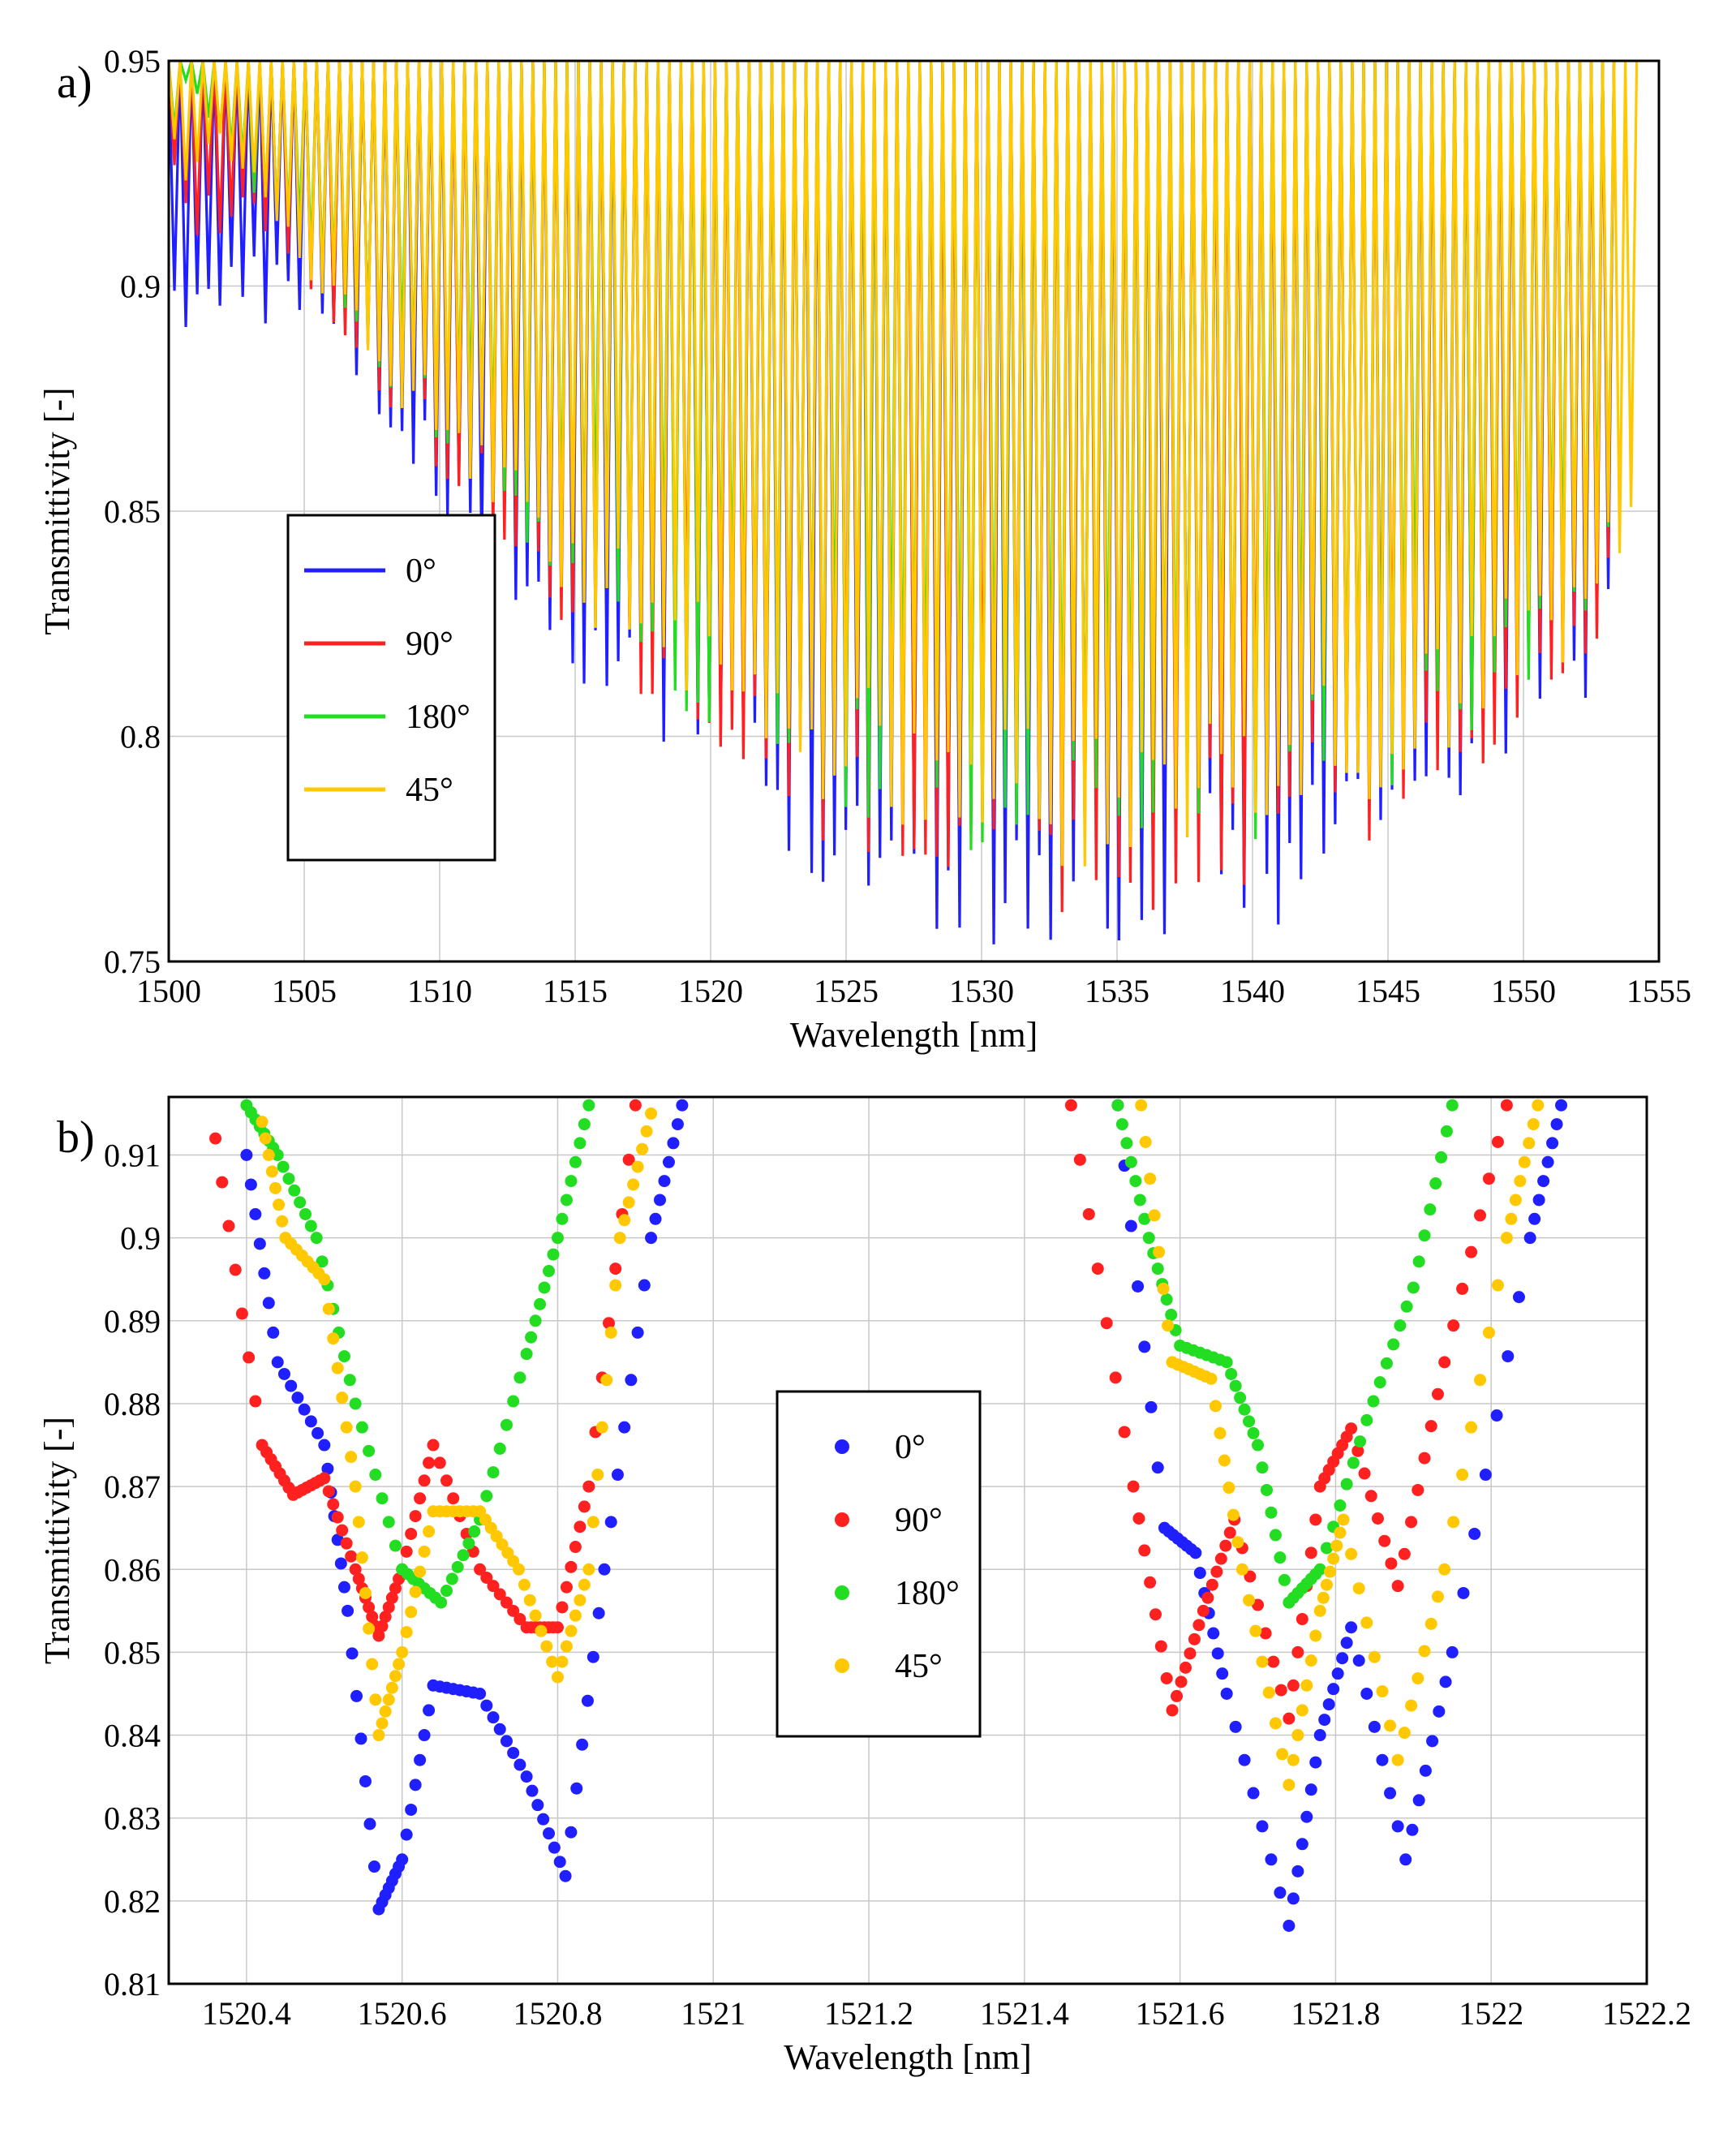  I want to click on panel-b-y-axis-title: Transmittivity [-], so click(57, 1540).